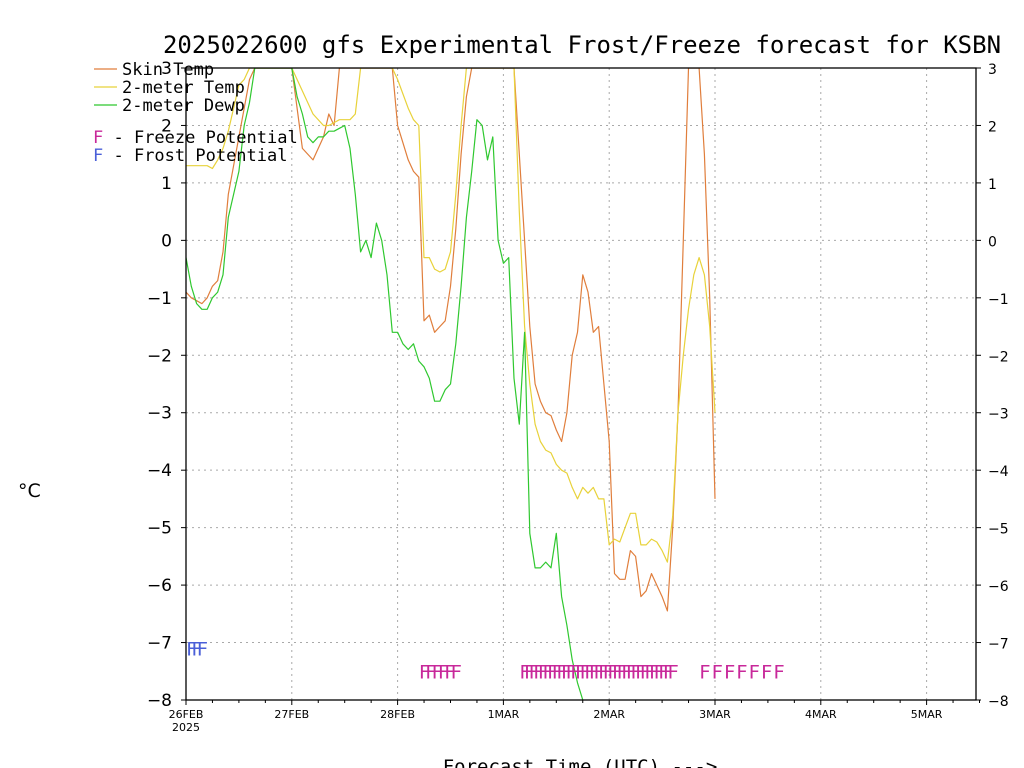 Image resolution: width=1024 pixels, height=768 pixels. What do you see at coordinates (715, 714) in the screenshot?
I see `x-tick-label: 3MAR` at bounding box center [715, 714].